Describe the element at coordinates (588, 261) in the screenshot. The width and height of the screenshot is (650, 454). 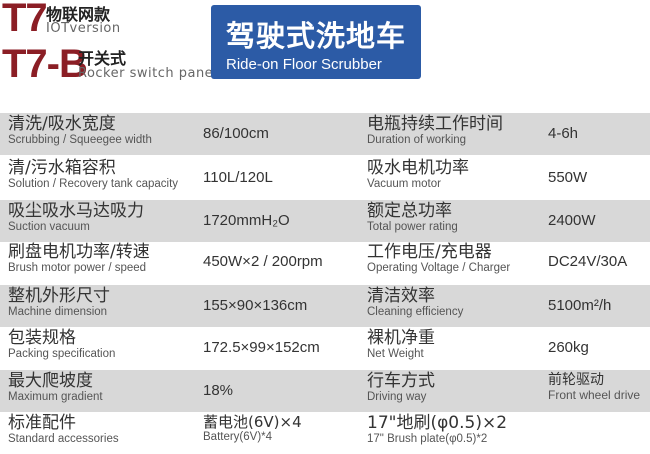
I see `spec-value: DC24V/30A` at that location.